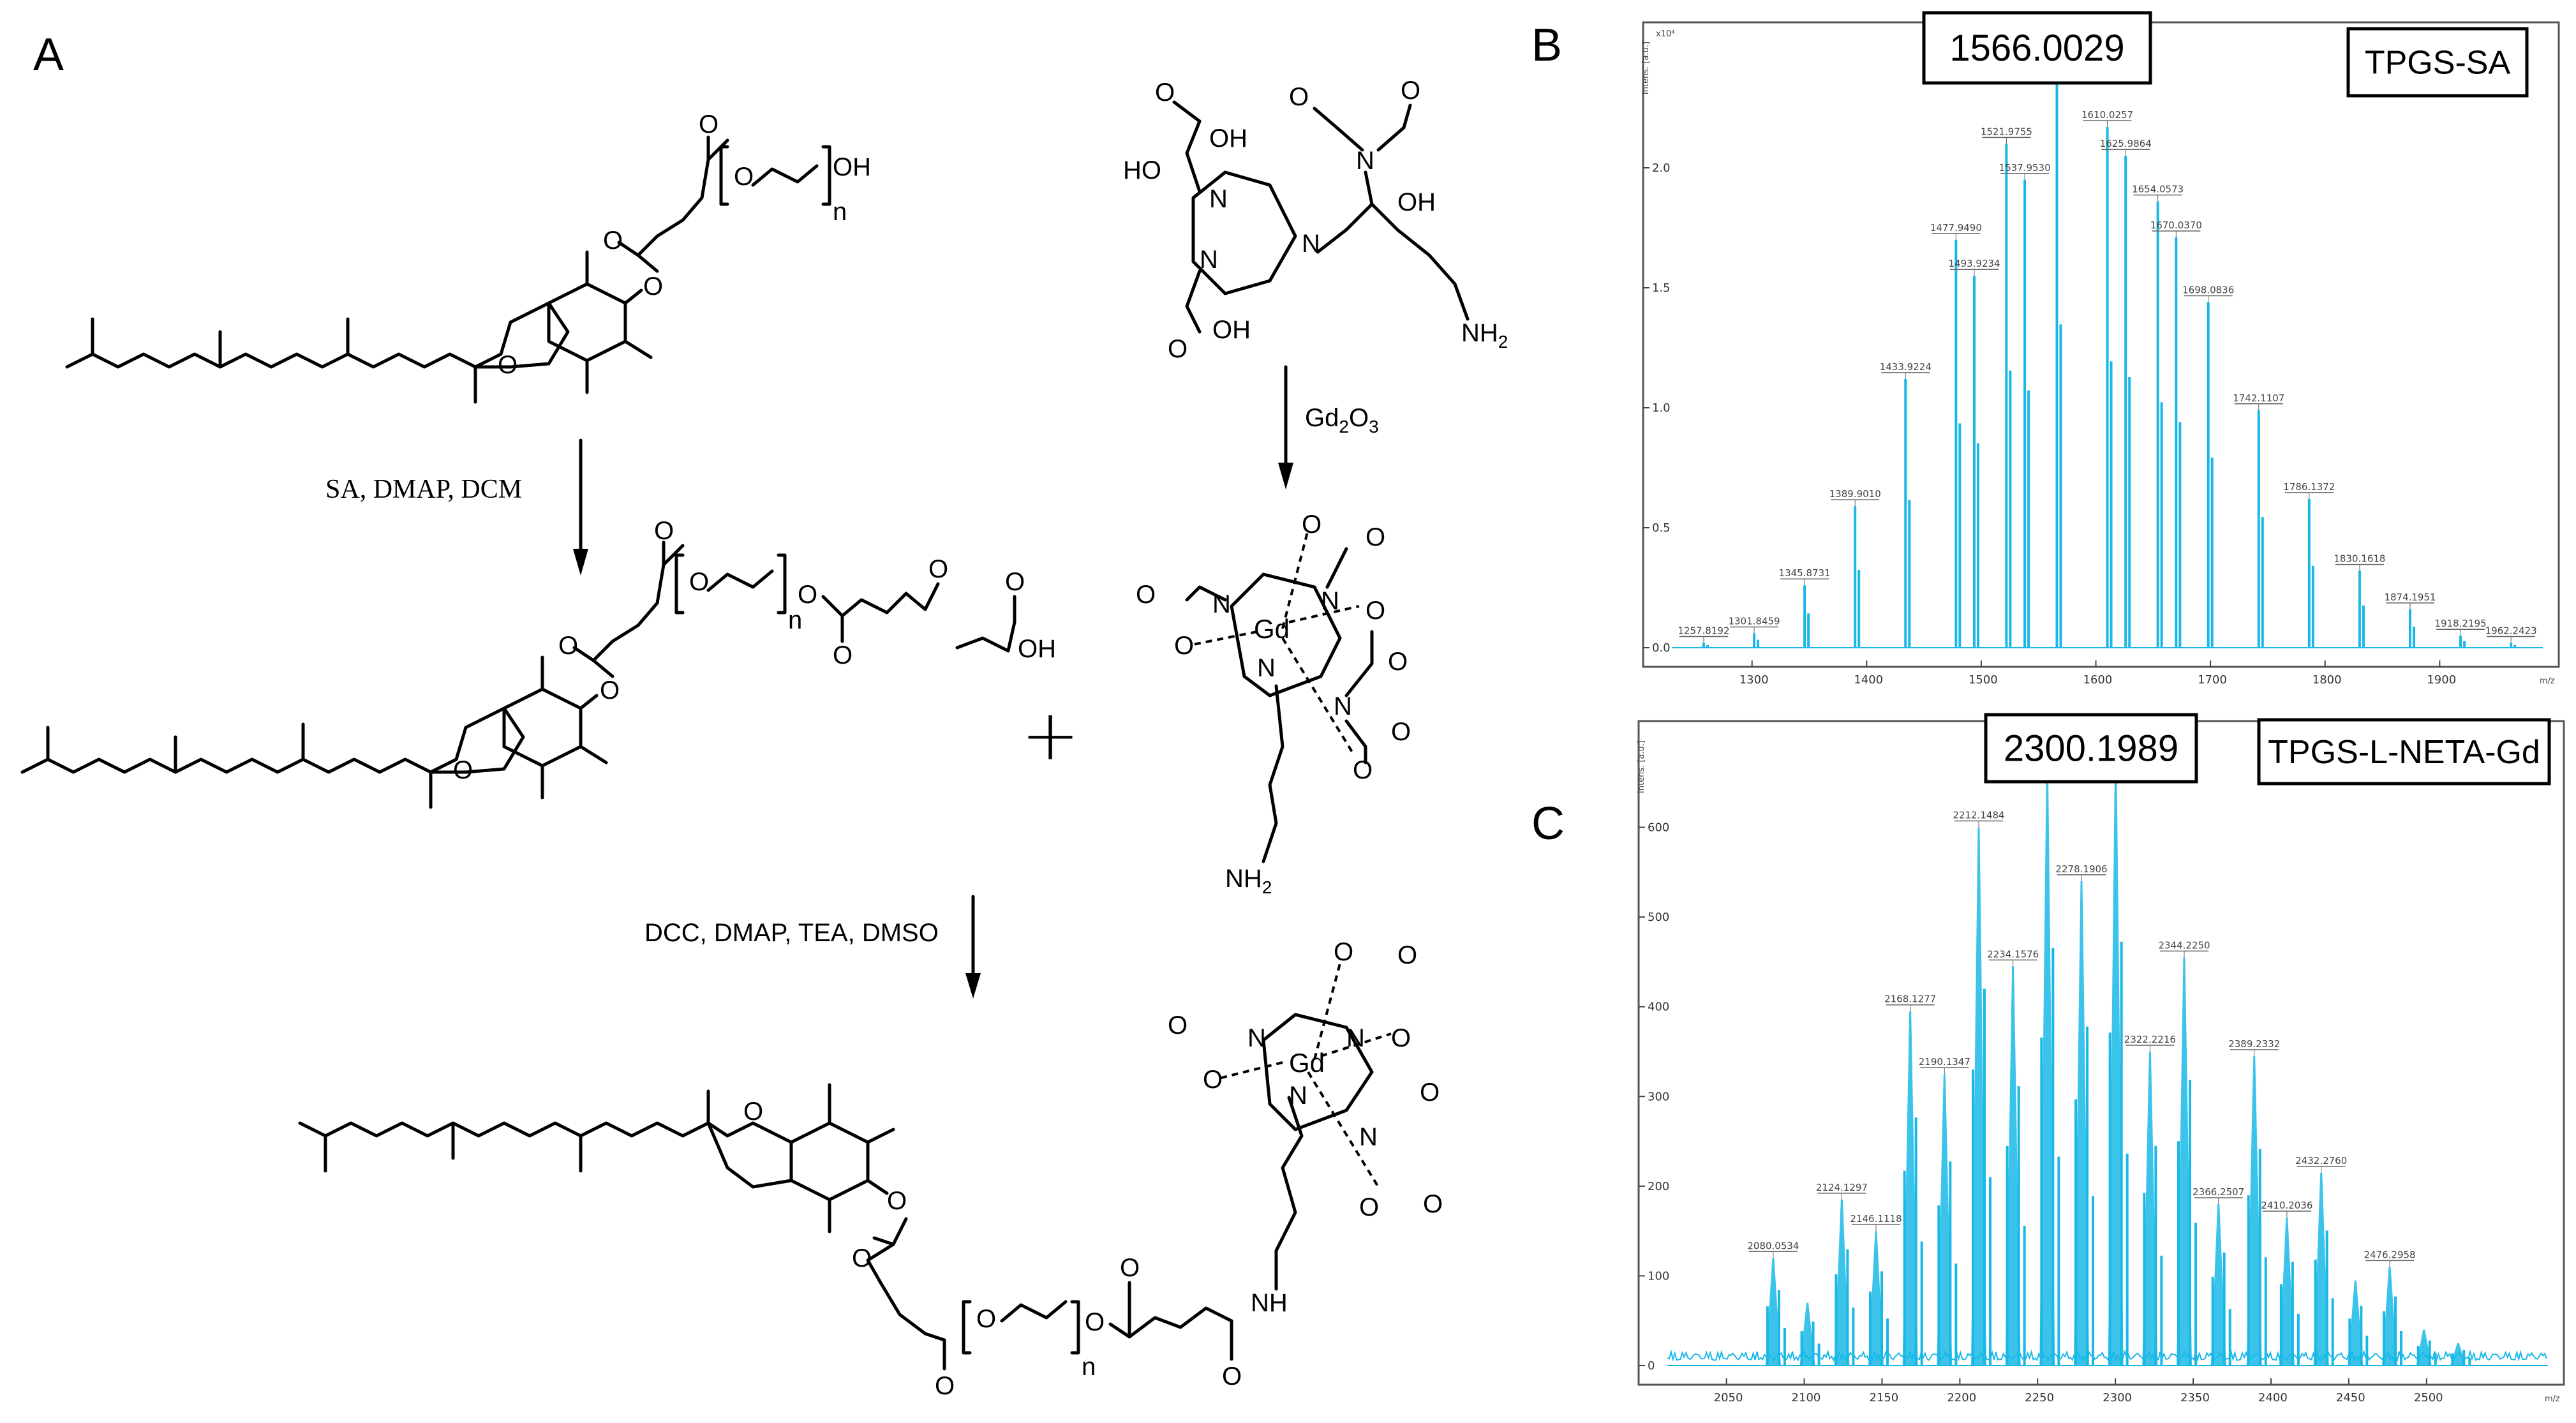 This screenshot has width=2576, height=1423. What do you see at coordinates (1307, 1063) in the screenshot?
I see `svg-text: Gd` at bounding box center [1307, 1063].